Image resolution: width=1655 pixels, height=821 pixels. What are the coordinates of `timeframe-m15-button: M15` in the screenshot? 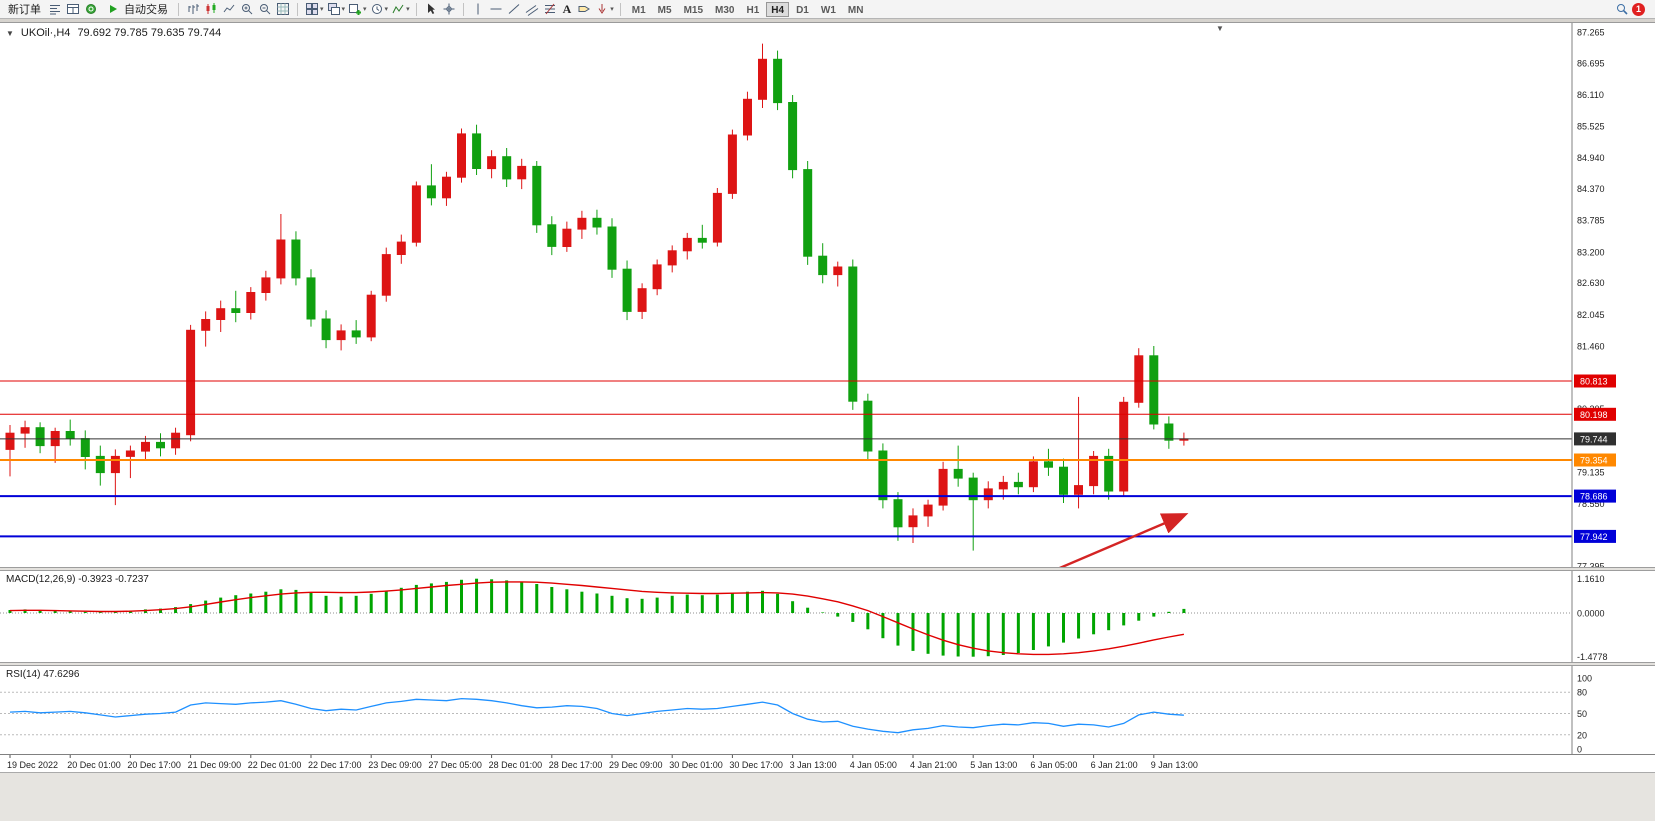 It's located at (693, 9).